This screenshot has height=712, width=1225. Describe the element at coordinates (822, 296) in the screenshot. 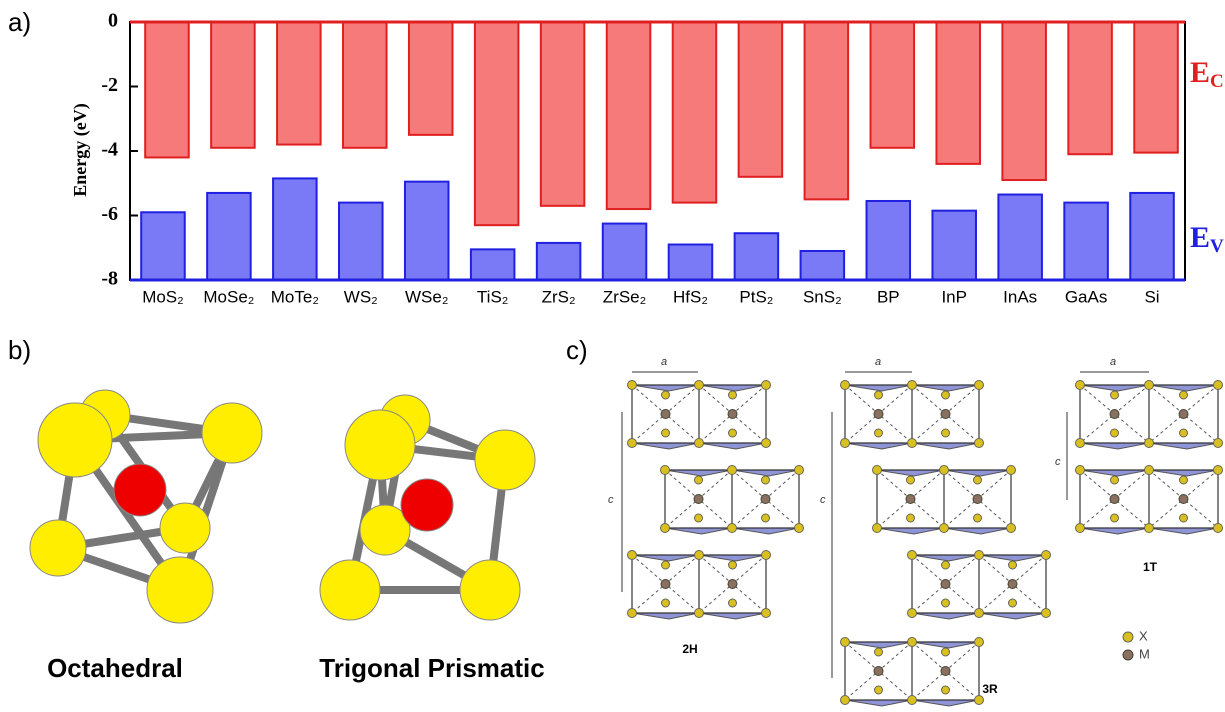

I see `x-tick-label: SnS₂` at that location.